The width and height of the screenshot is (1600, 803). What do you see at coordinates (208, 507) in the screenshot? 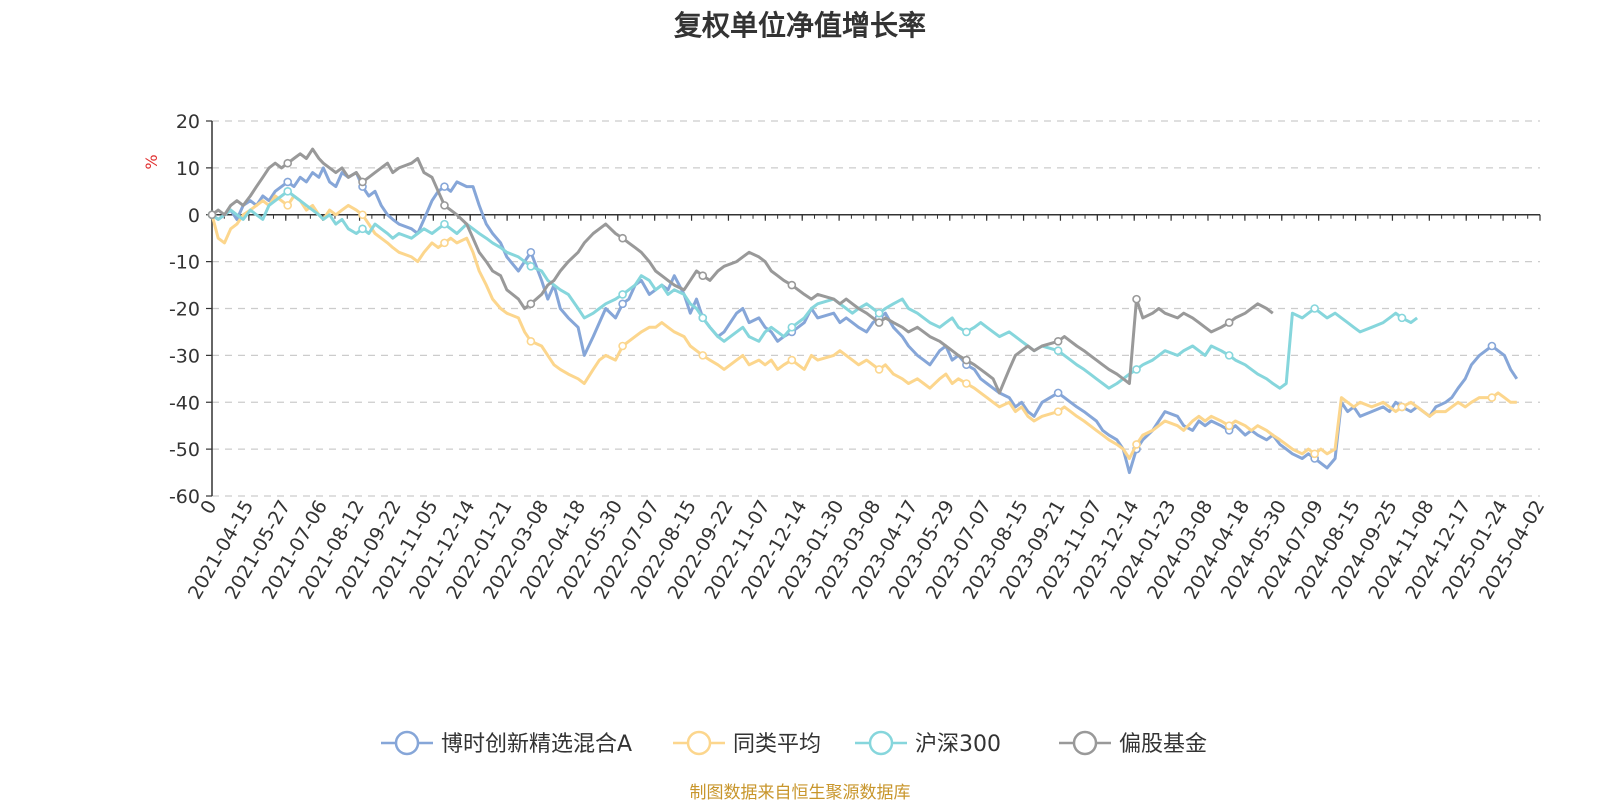
I see `x-tick-label: 0` at bounding box center [208, 507].